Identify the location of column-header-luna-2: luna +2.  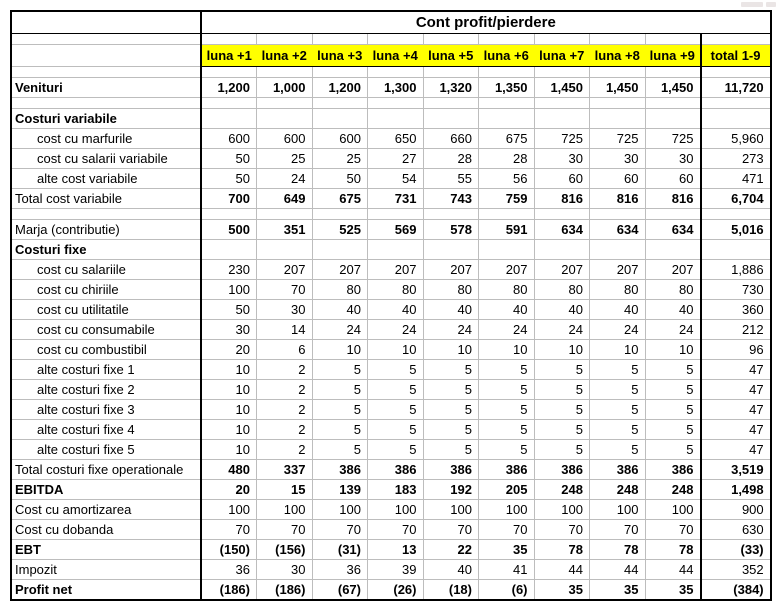
(284, 55).